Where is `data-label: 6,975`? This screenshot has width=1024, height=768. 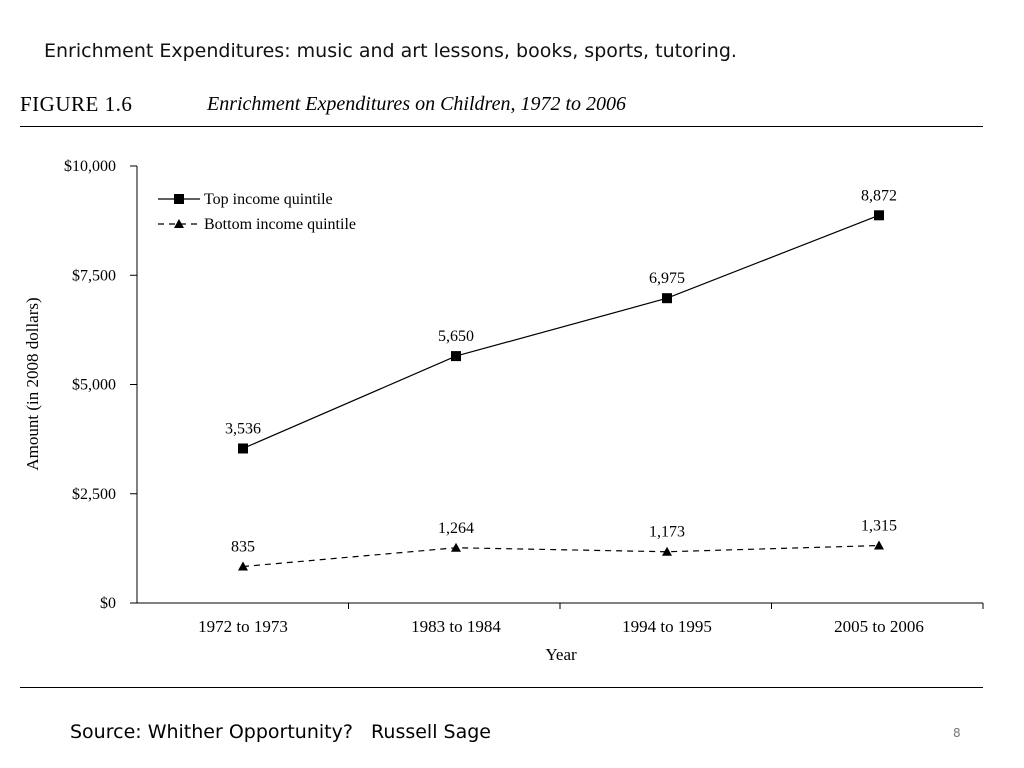 data-label: 6,975 is located at coordinates (667, 278).